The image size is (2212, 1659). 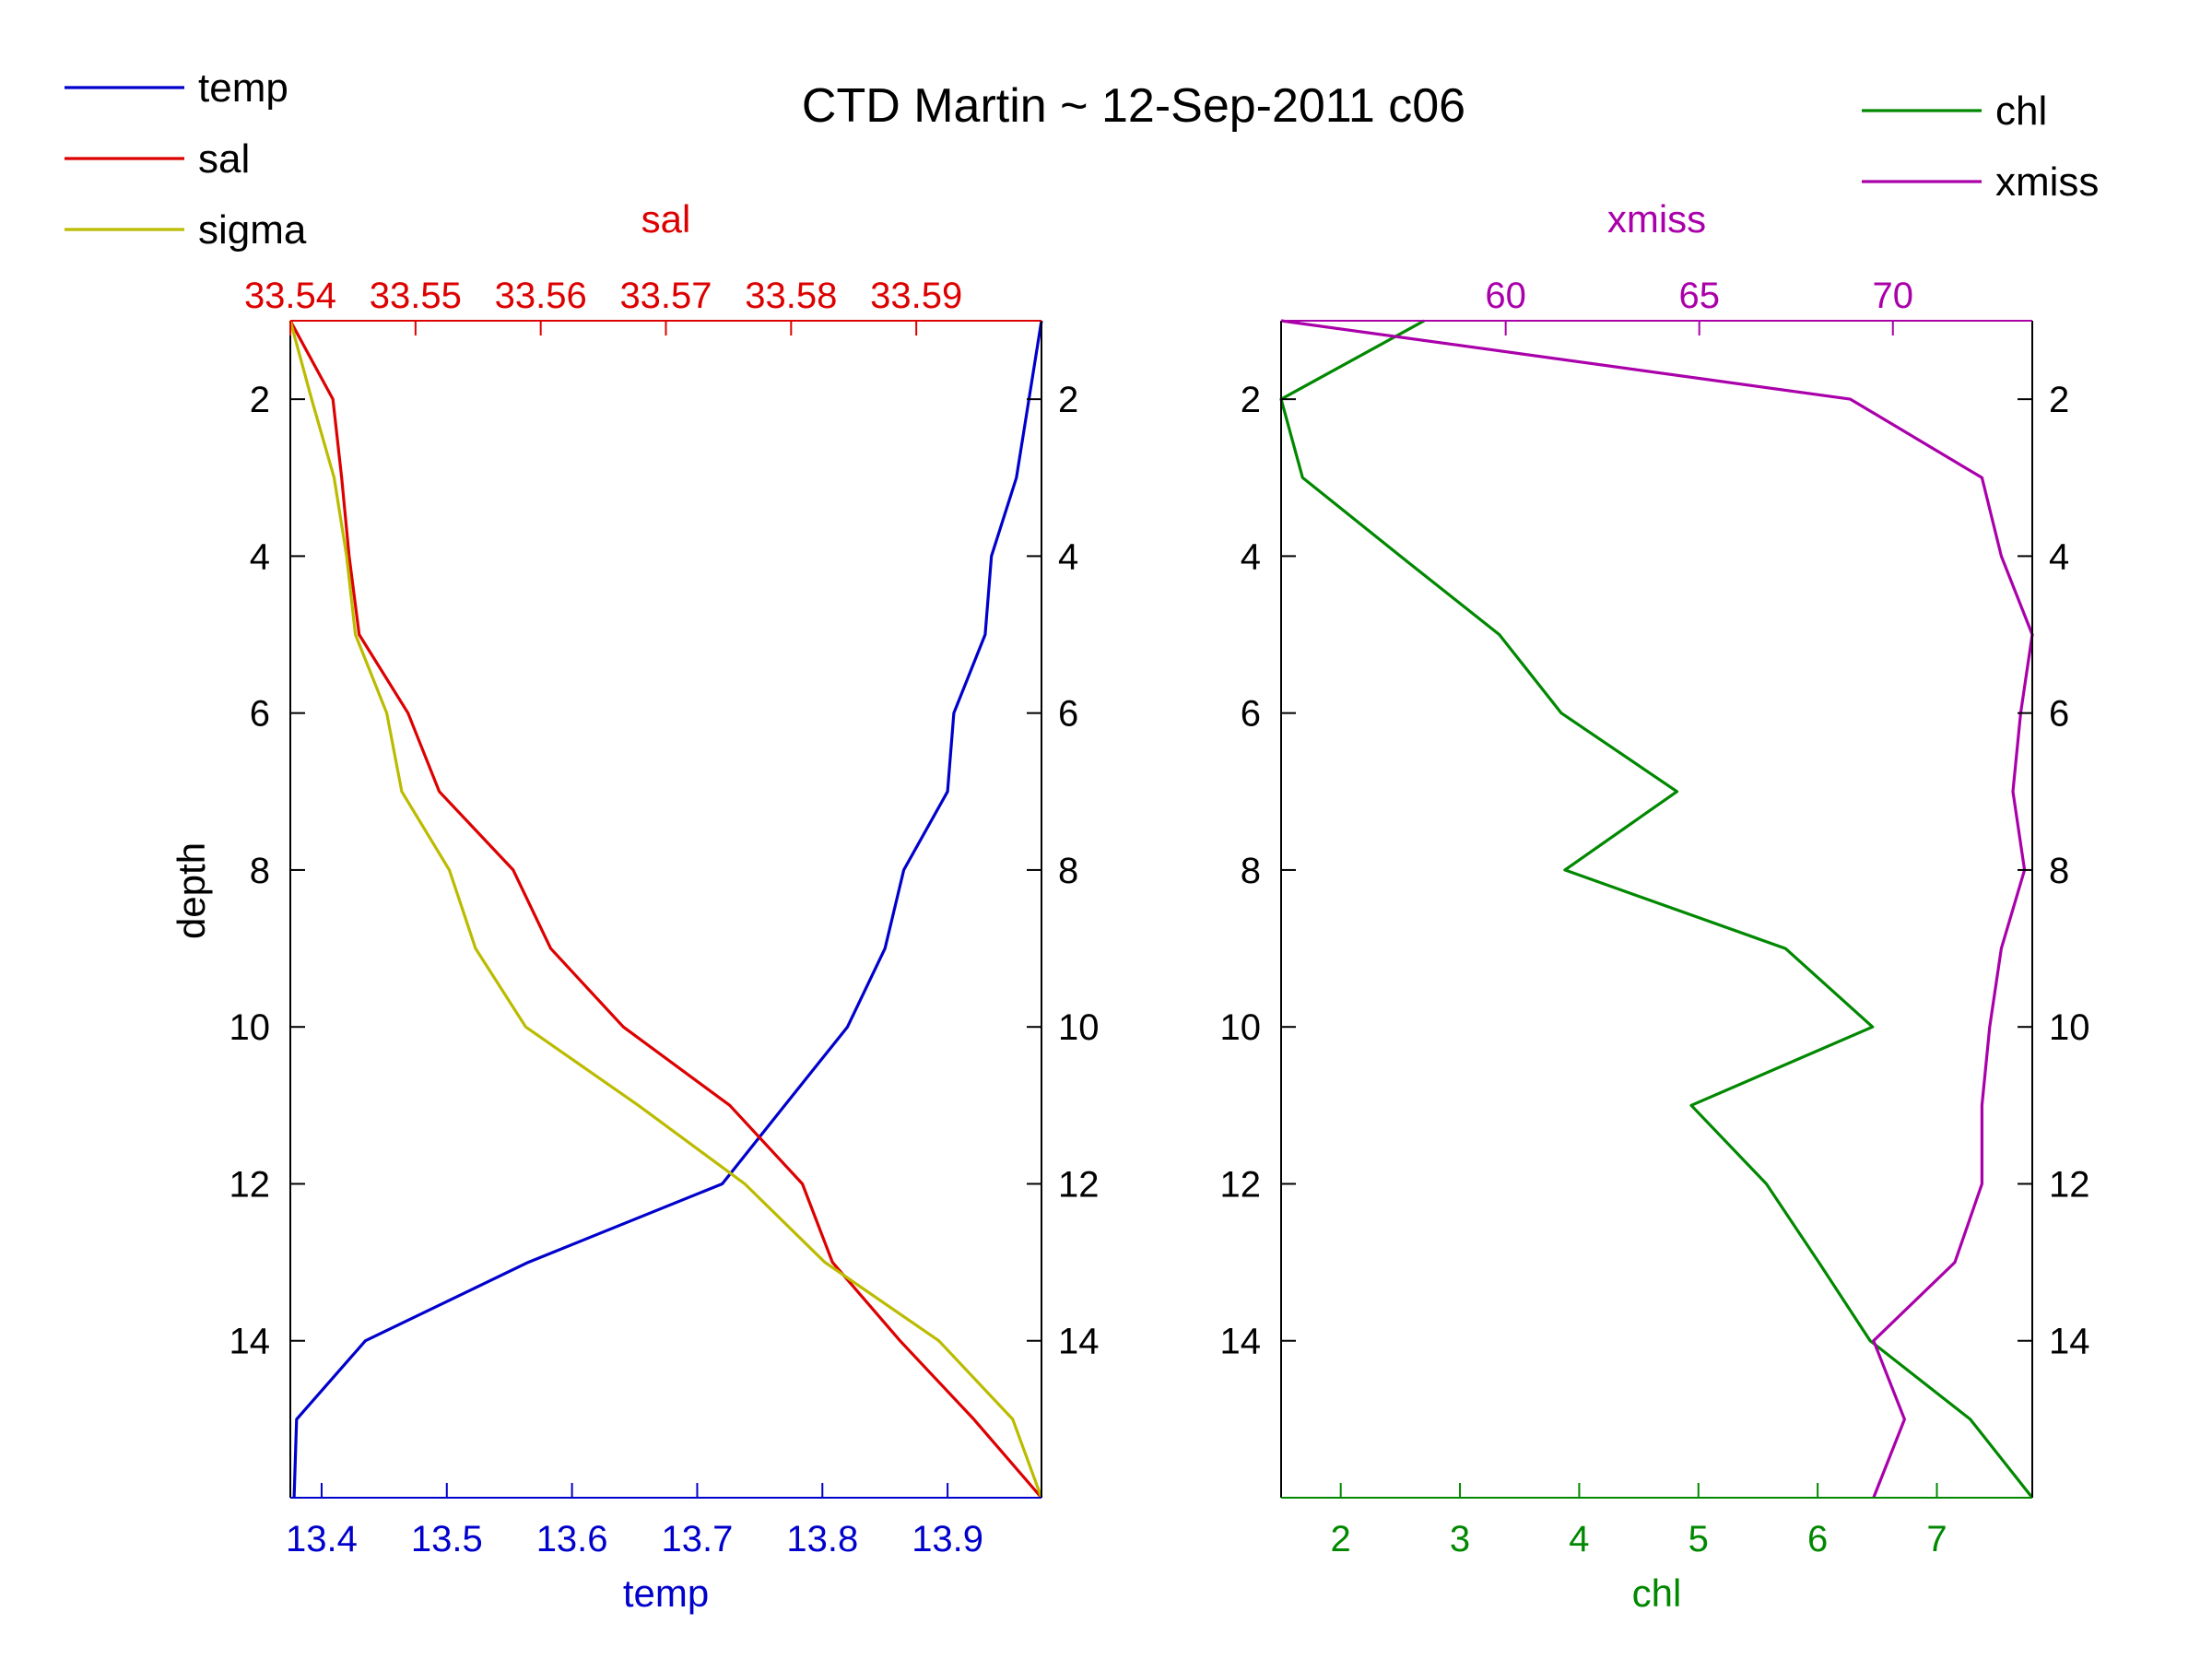 I want to click on x-bottom-tick-label: 2, so click(x=1341, y=1539).